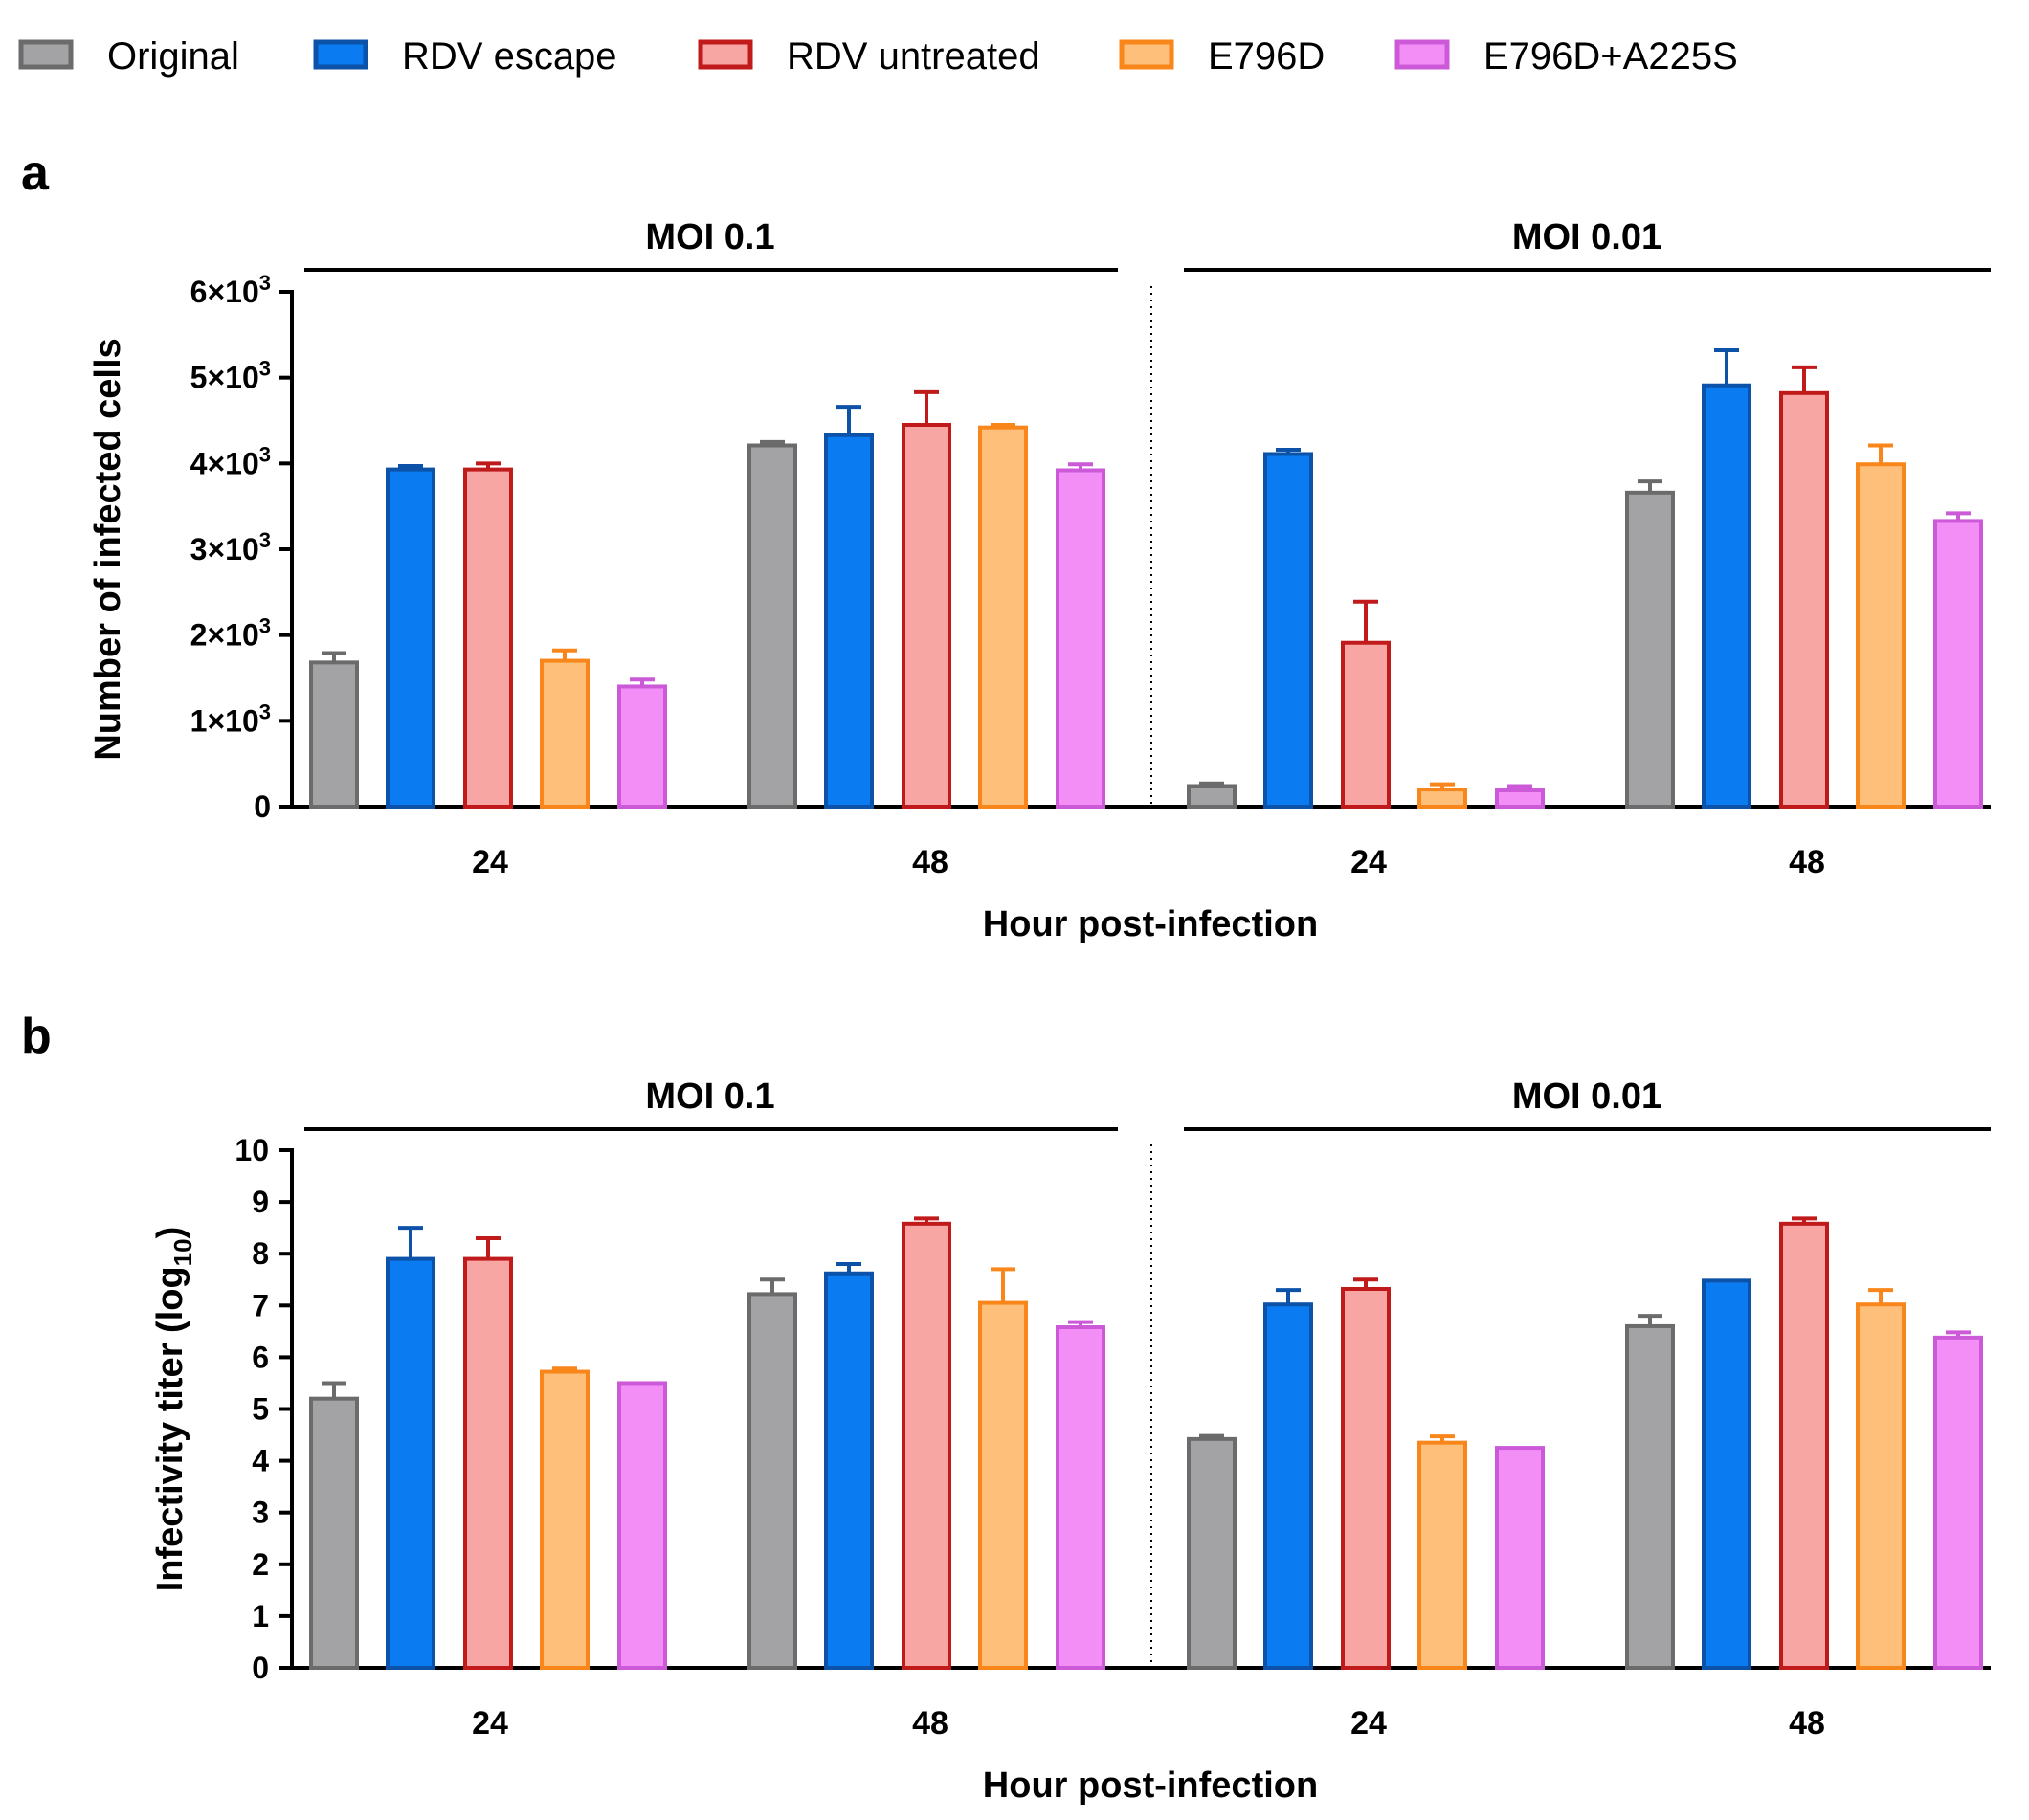 The width and height of the screenshot is (2029, 1820). Describe the element at coordinates (174, 1410) in the screenshot. I see `y-axis-title: Infectivity titer (log10)` at that location.